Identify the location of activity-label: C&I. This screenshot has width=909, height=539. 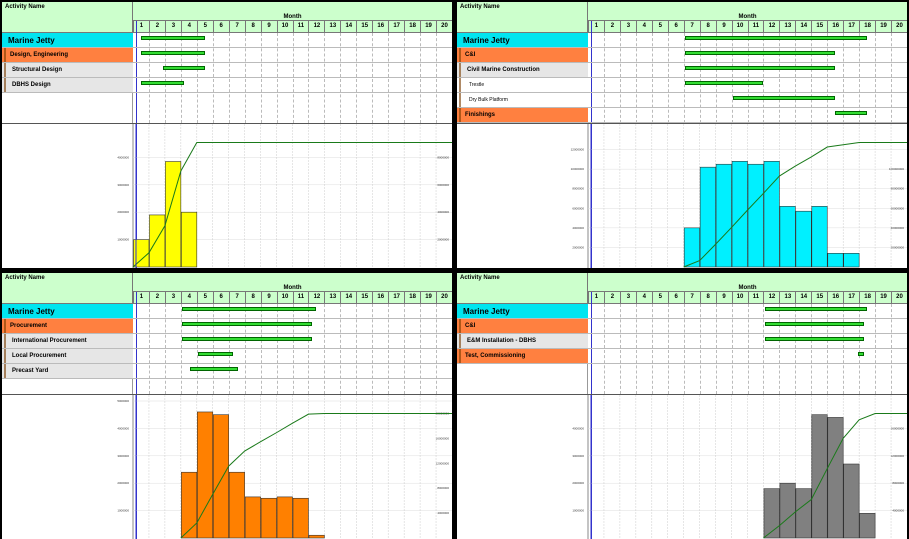
(470, 326).